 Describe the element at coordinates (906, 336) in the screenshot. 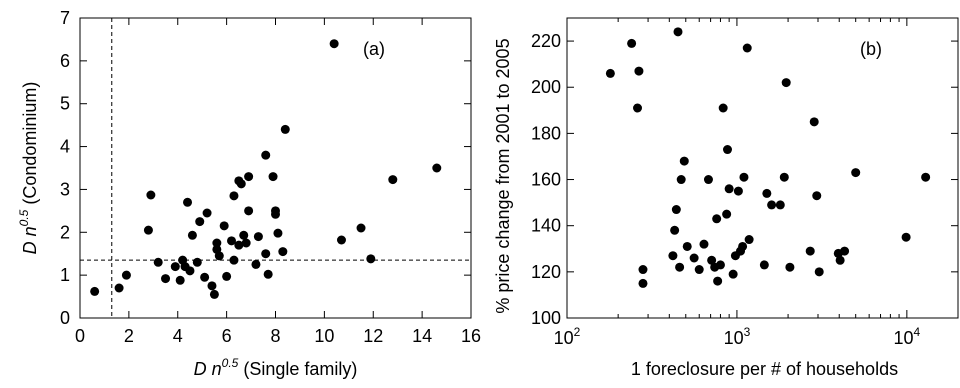

I see `x-tick-label: 10⁴` at that location.